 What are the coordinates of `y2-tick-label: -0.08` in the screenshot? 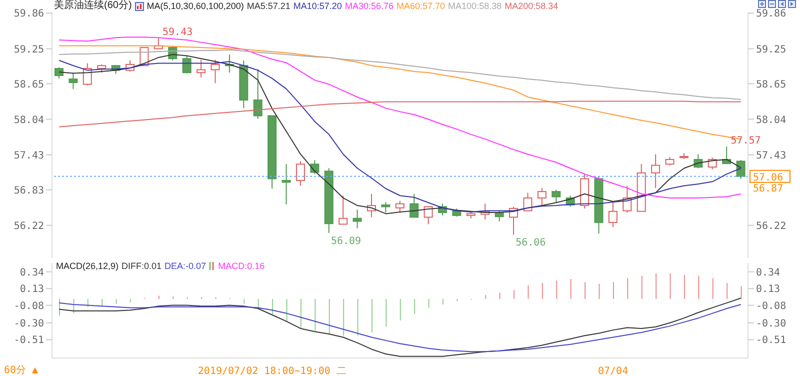 It's located at (771, 306).